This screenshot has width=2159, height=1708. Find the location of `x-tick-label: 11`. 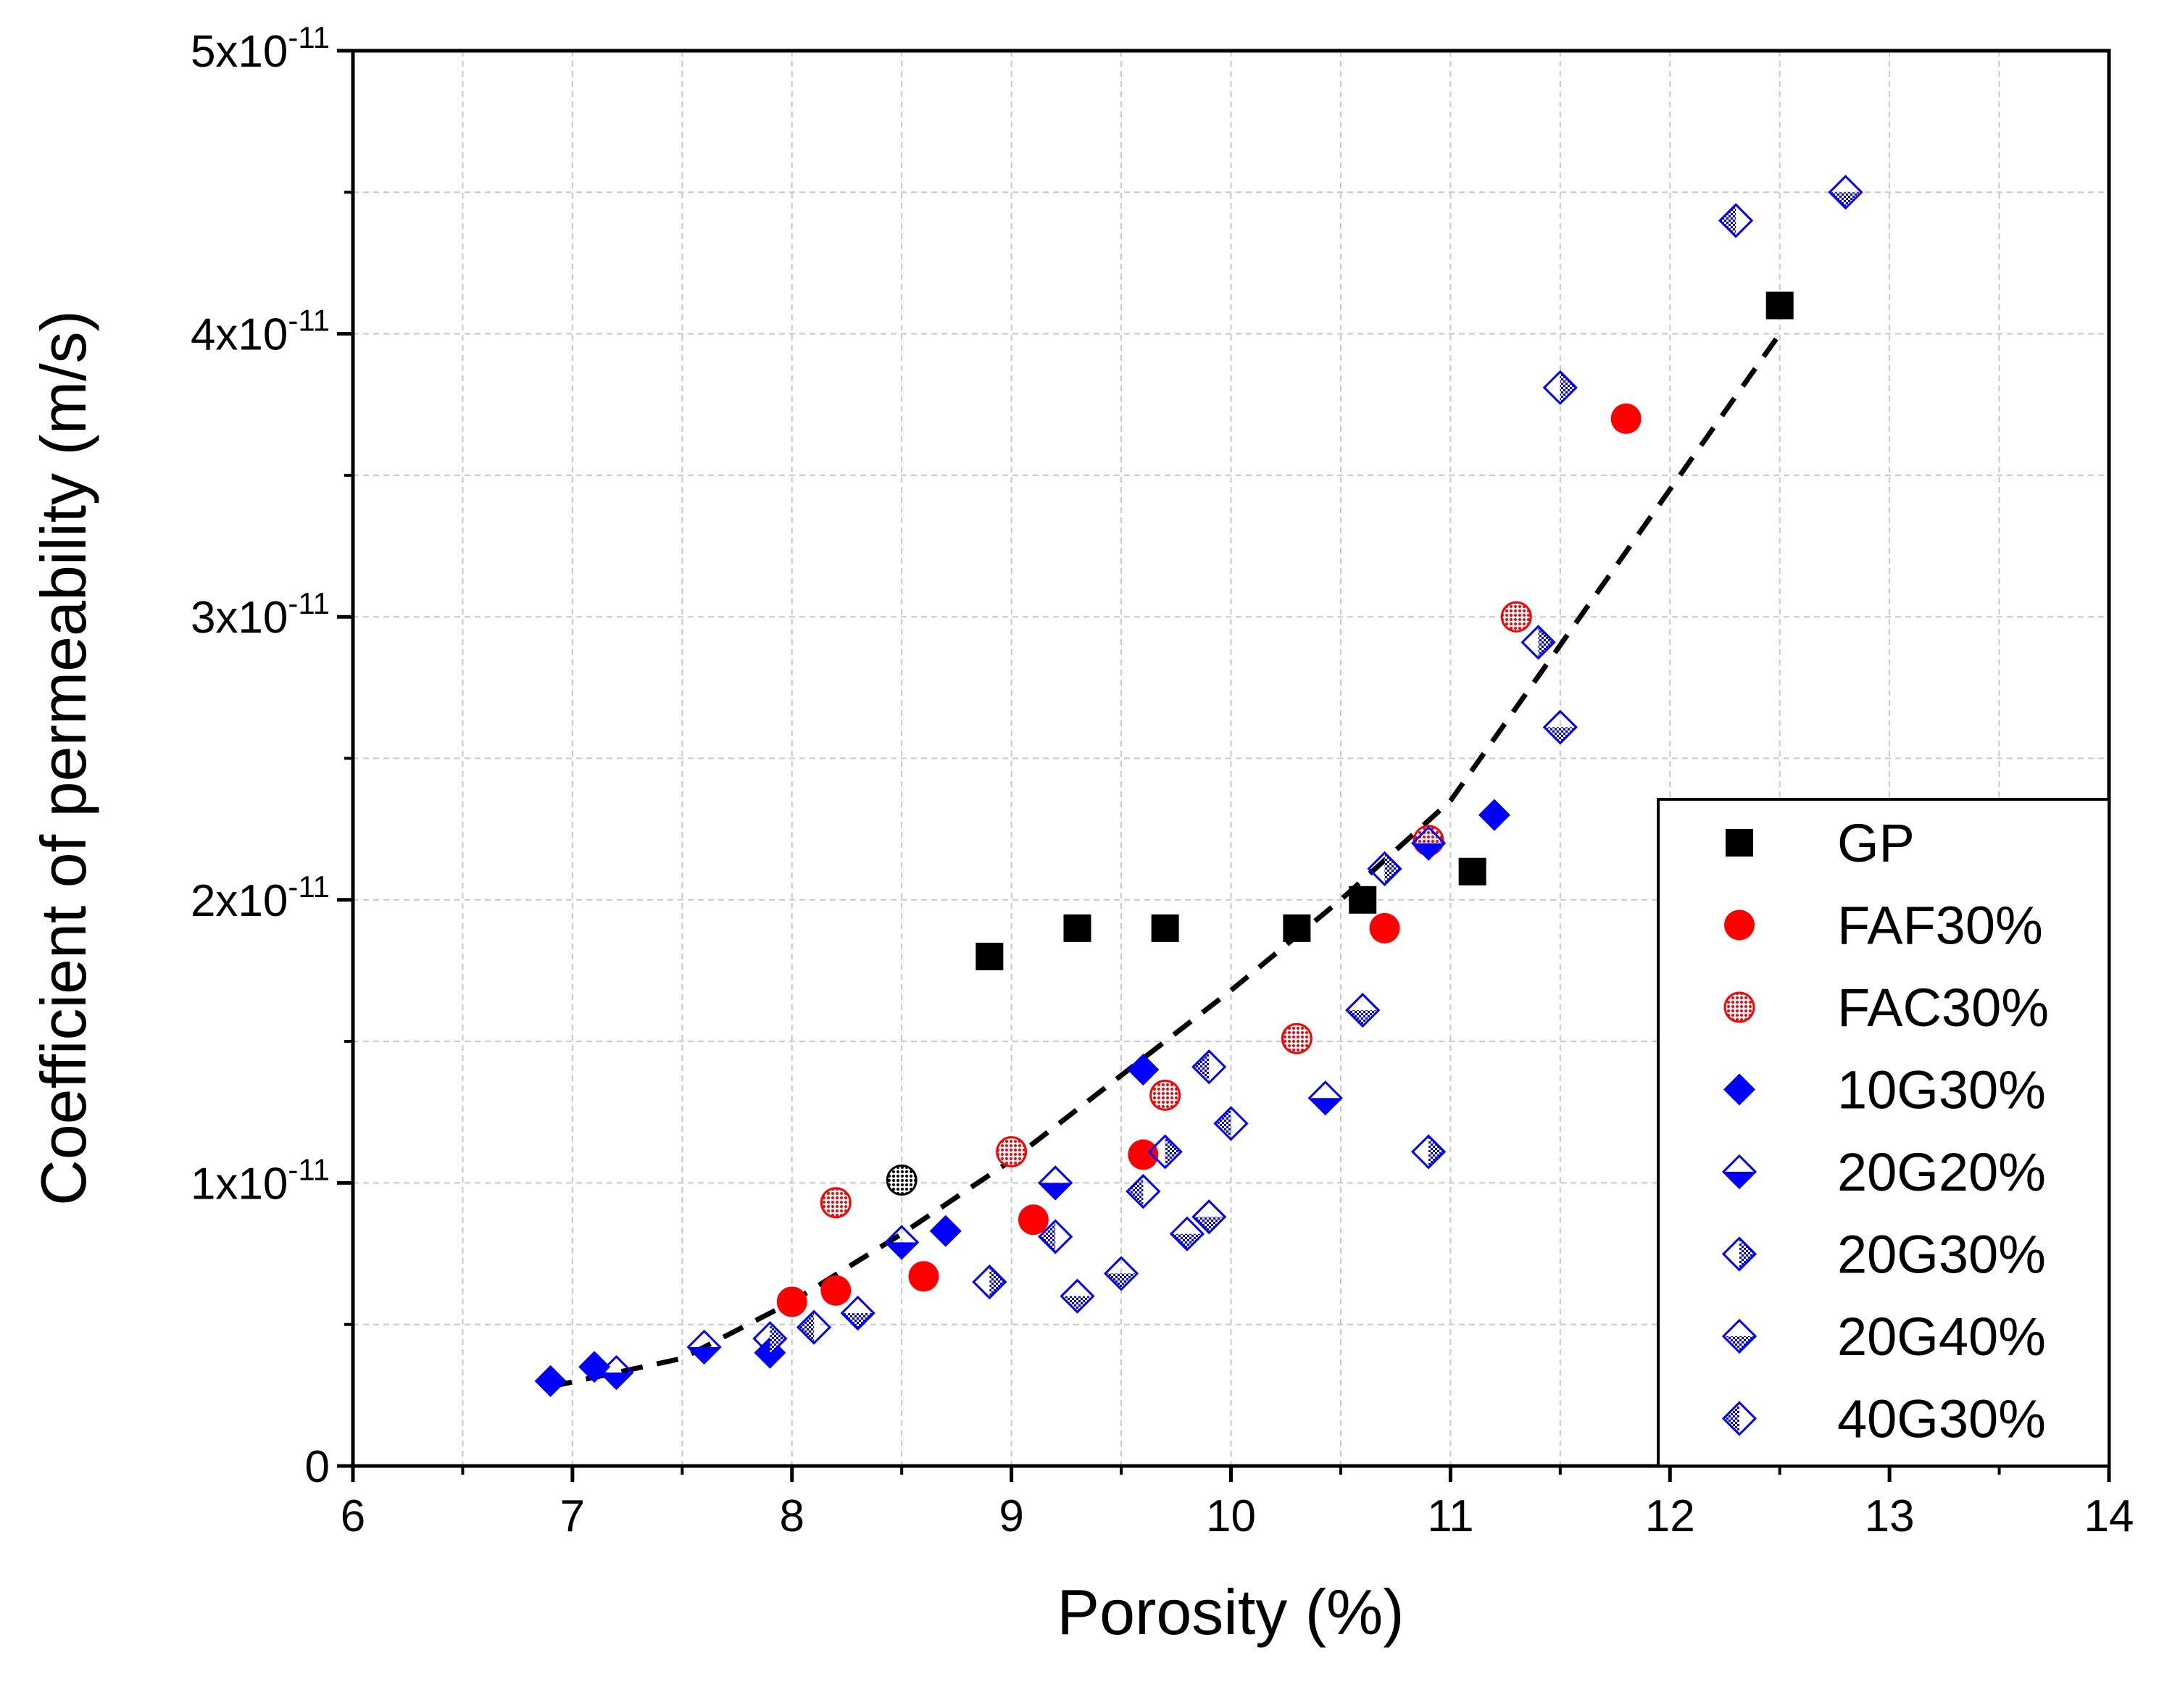

x-tick-label: 11 is located at coordinates (1450, 1516).